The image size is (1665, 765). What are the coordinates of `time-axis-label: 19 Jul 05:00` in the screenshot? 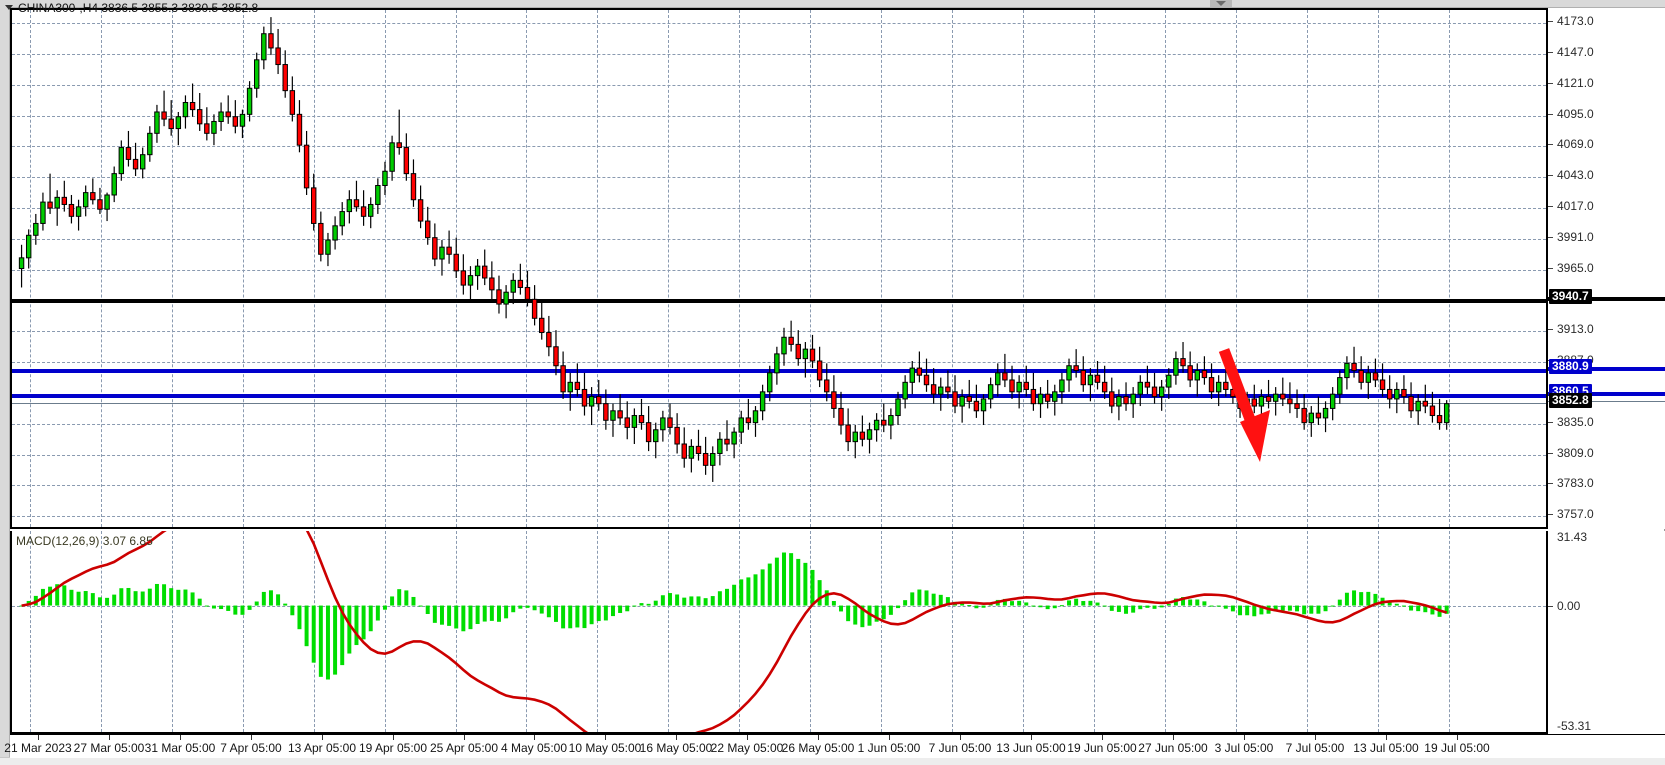 It's located at (1457, 748).